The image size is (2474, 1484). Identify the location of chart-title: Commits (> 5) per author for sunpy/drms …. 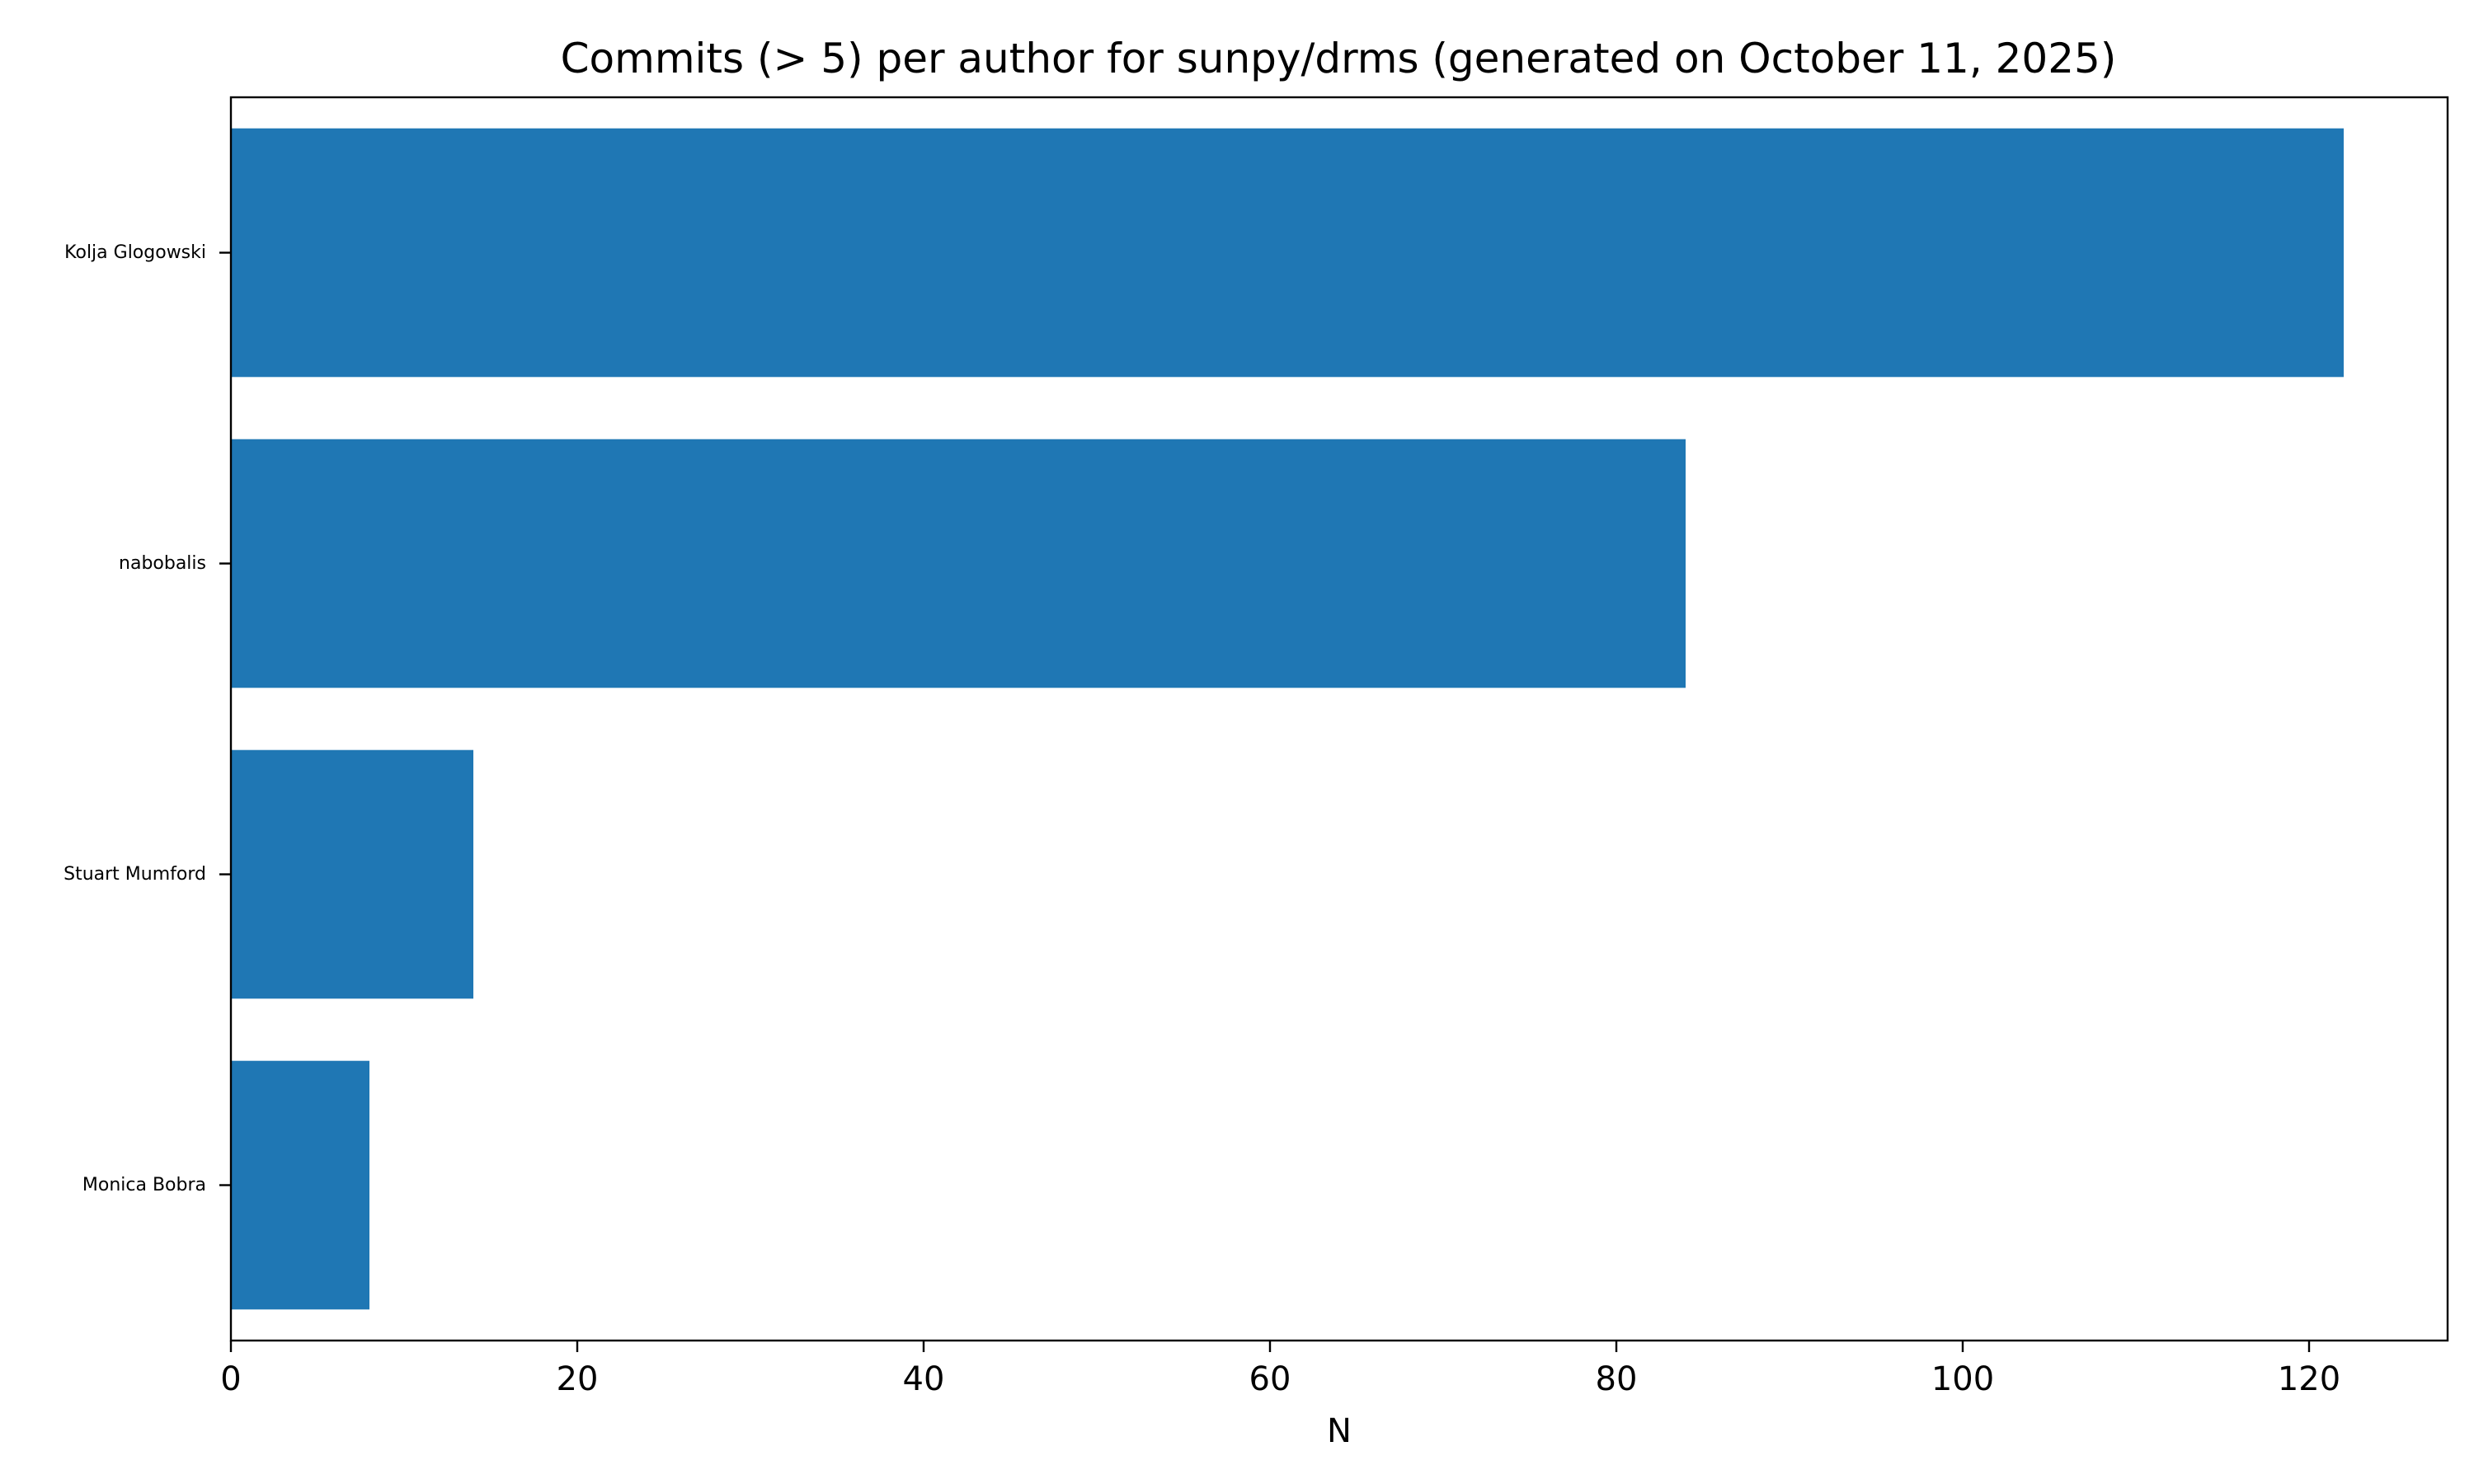
(1339, 58).